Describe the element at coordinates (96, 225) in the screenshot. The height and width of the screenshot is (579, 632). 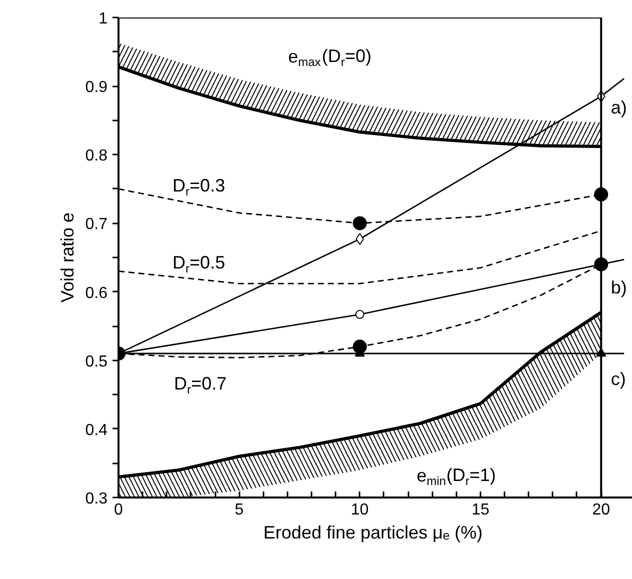
I see `y-tick-label: 0.7` at that location.